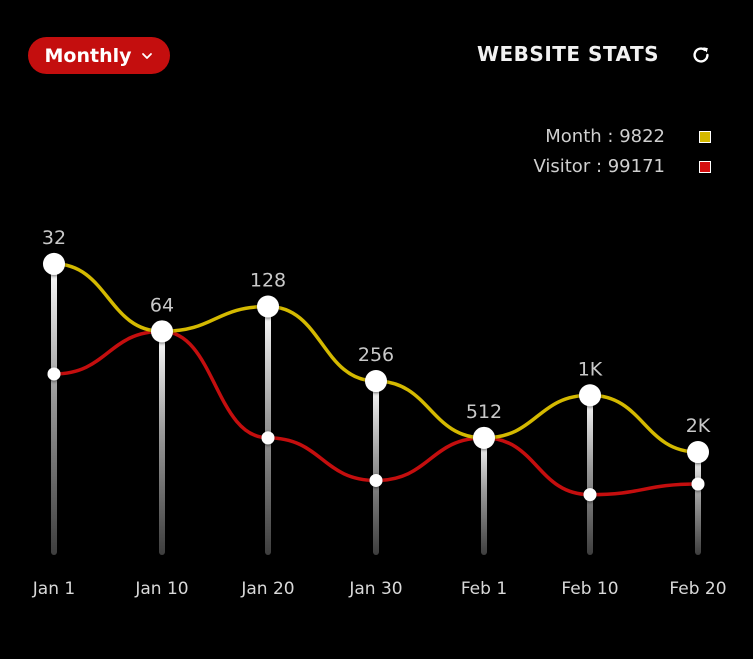 Image resolution: width=753 pixels, height=659 pixels. What do you see at coordinates (375, 589) in the screenshot?
I see `x-tick-label: Jan 30` at bounding box center [375, 589].